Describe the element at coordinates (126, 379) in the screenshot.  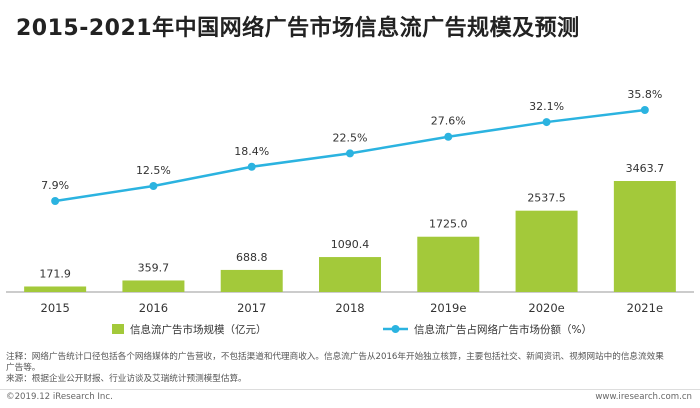
I see `source-text: 来源：根据企业公开财报、行业访谈及艾瑞统计预测模型估算。` at that location.